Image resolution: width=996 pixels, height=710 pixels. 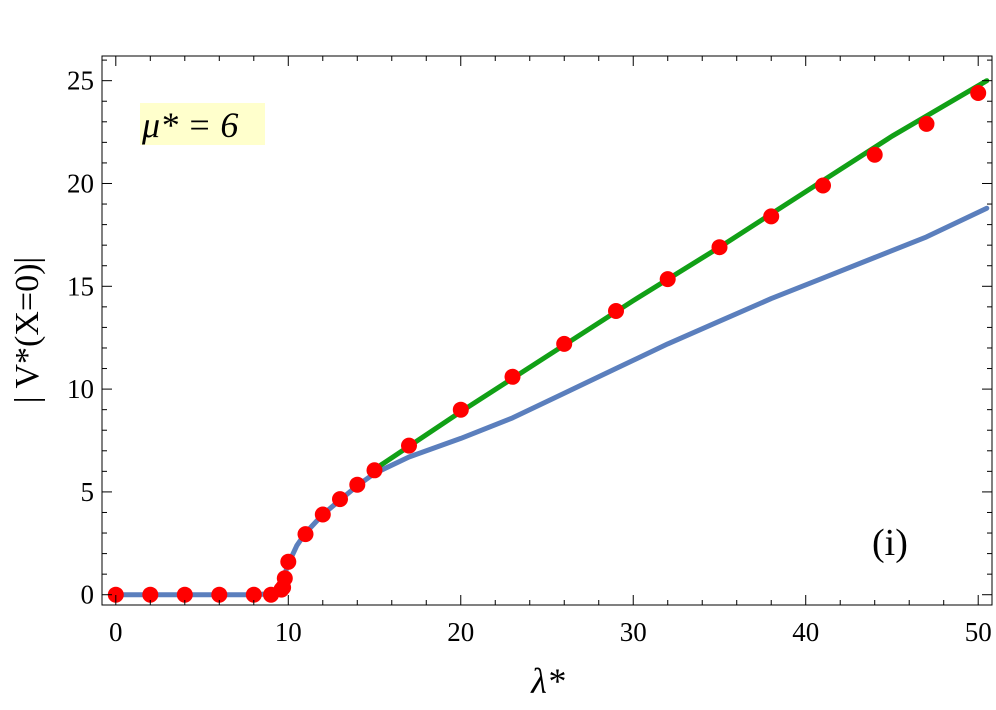 What do you see at coordinates (88, 595) in the screenshot?
I see `y-tick-label: 0` at bounding box center [88, 595].